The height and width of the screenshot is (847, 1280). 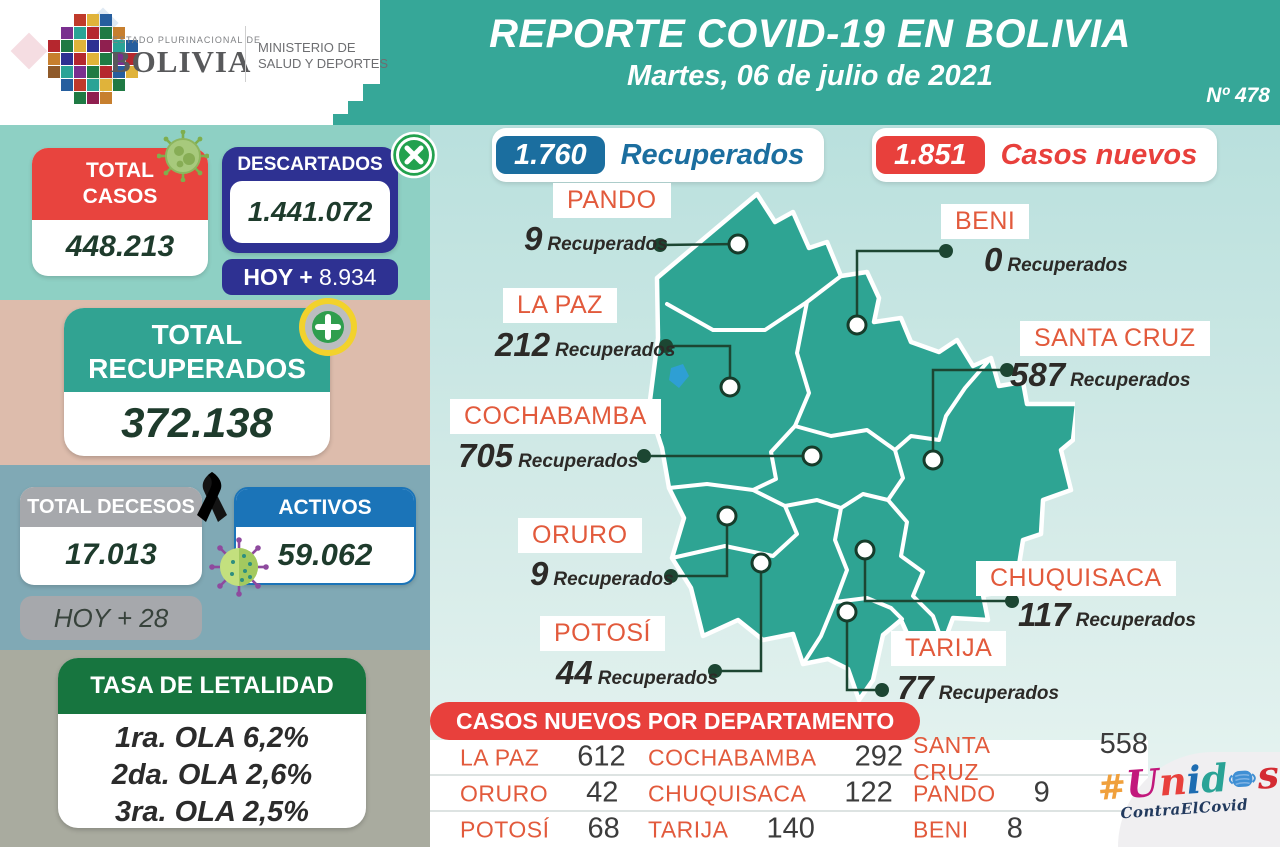 I want to click on dept-label-santa-cruz: SANTA CRUZ 587 Recuperados, so click(x=1110, y=357).